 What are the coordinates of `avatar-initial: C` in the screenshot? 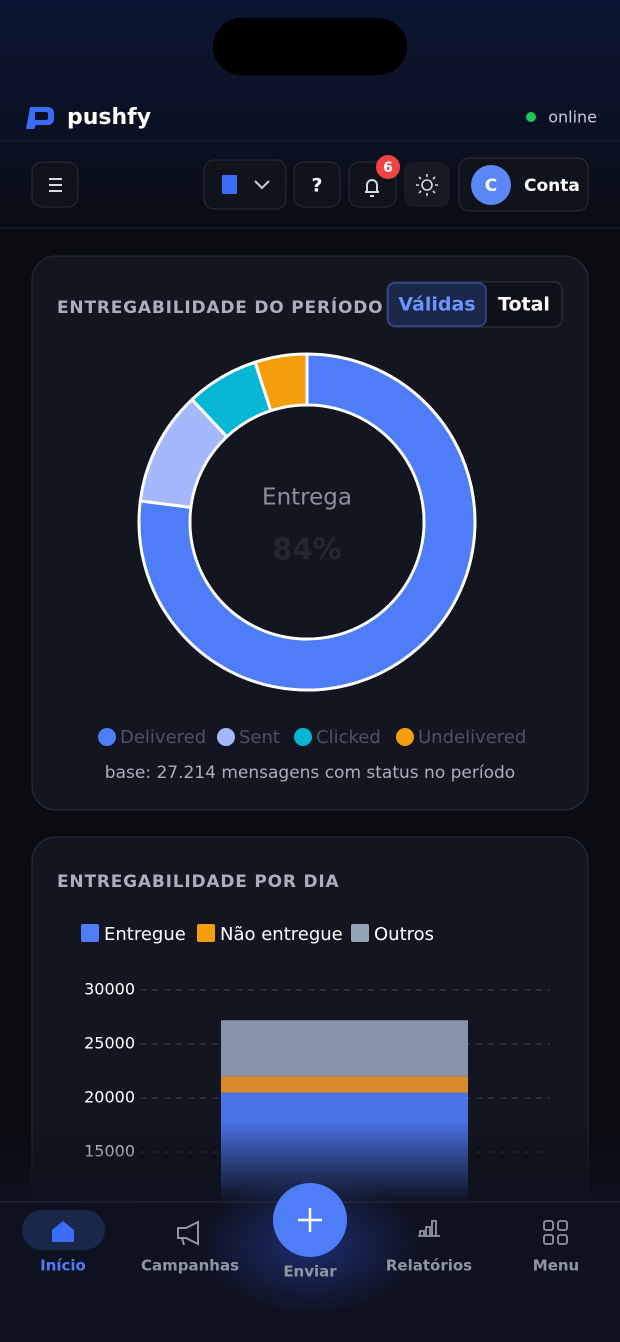 It's located at (491, 186).